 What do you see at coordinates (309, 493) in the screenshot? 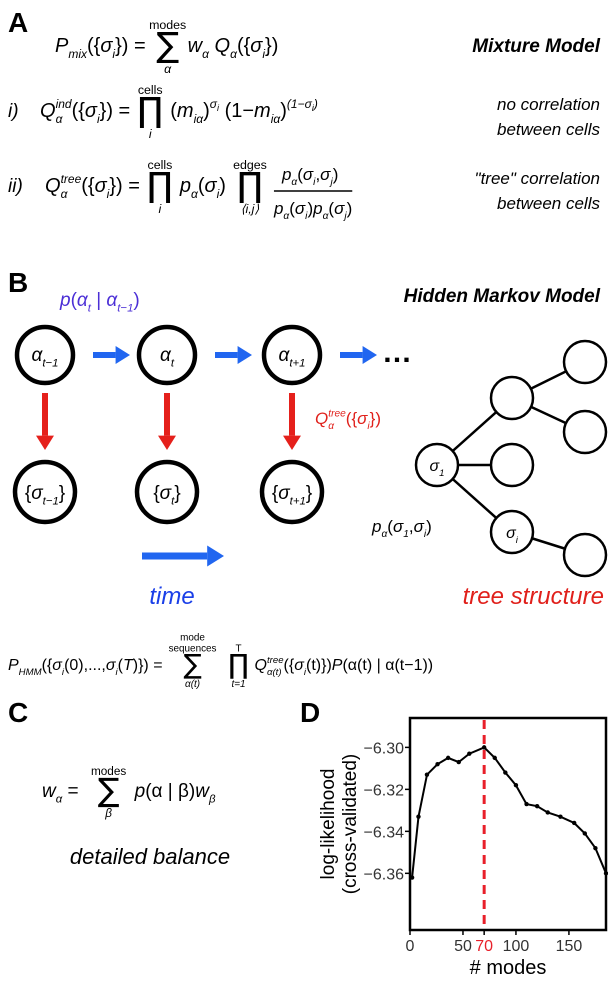
I see `math-symbol: }` at bounding box center [309, 493].